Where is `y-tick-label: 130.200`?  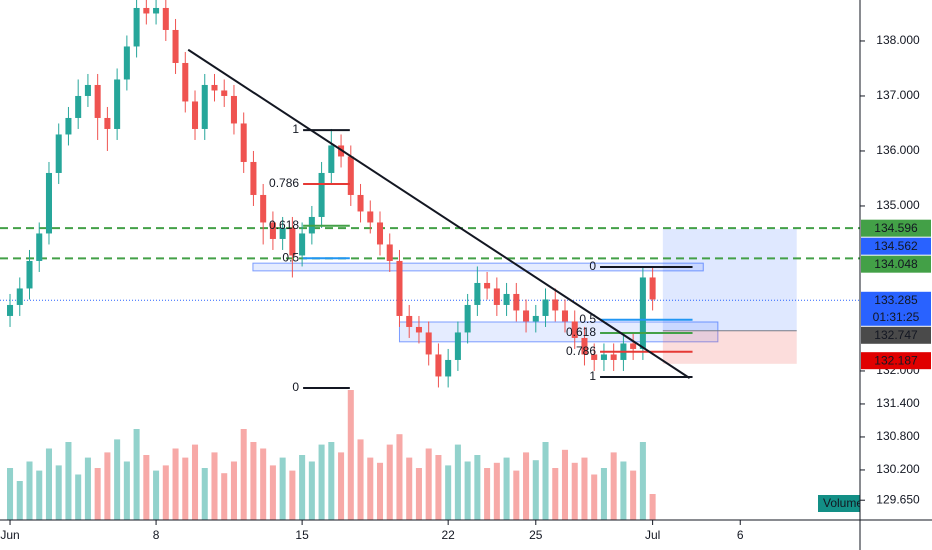
y-tick-label: 130.200 is located at coordinates (898, 469).